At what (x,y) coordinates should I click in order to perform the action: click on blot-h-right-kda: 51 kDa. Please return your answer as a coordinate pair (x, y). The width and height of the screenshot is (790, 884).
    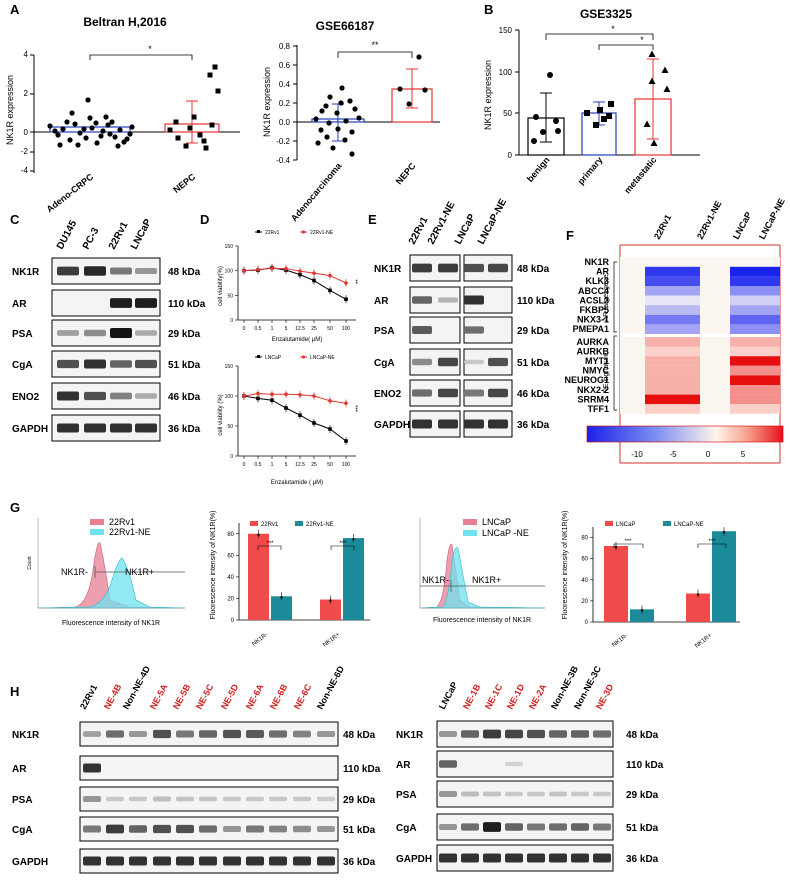
    Looking at the image, I should click on (642, 828).